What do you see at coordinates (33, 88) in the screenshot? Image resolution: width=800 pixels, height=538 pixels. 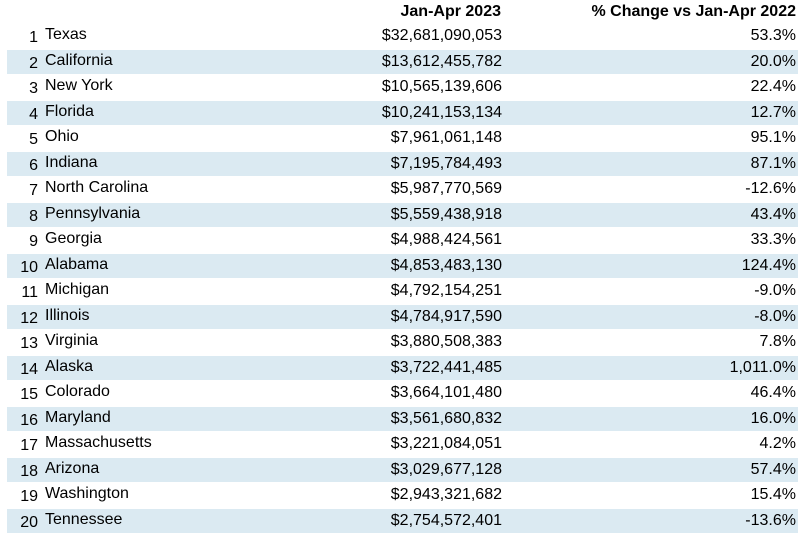 I see `row-rank: 3` at bounding box center [33, 88].